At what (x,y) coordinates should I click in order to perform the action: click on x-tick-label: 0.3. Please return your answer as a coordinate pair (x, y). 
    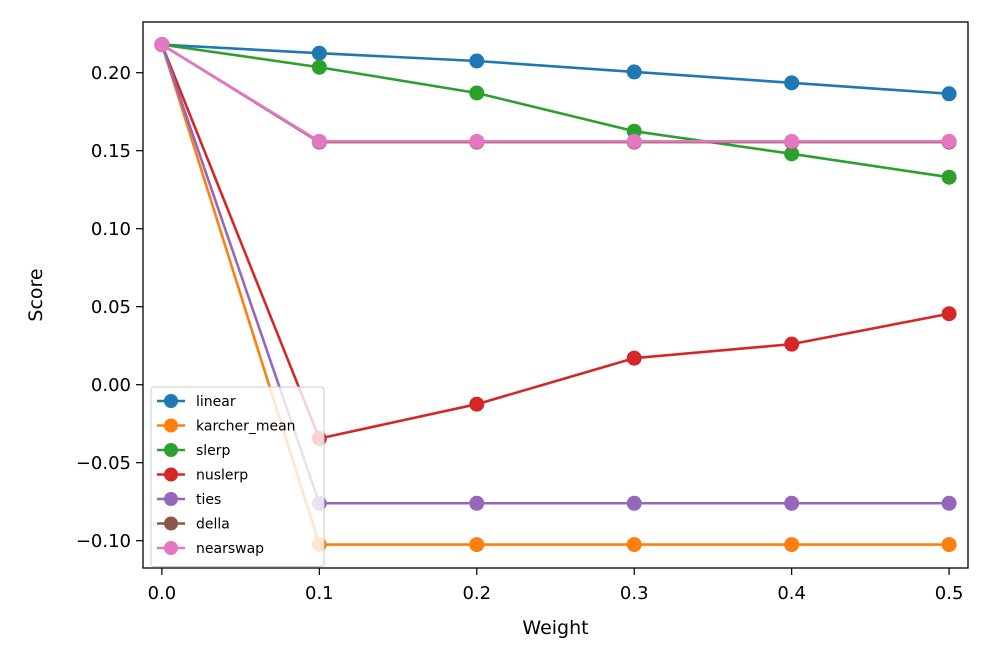
    Looking at the image, I should click on (634, 593).